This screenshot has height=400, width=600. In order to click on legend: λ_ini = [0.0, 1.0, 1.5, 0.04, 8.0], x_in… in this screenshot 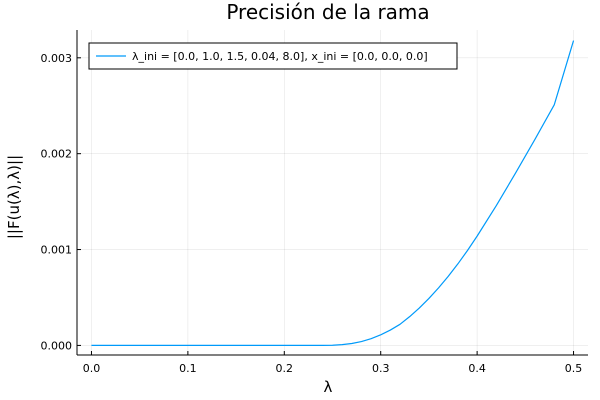, I will do `click(273, 56)`.